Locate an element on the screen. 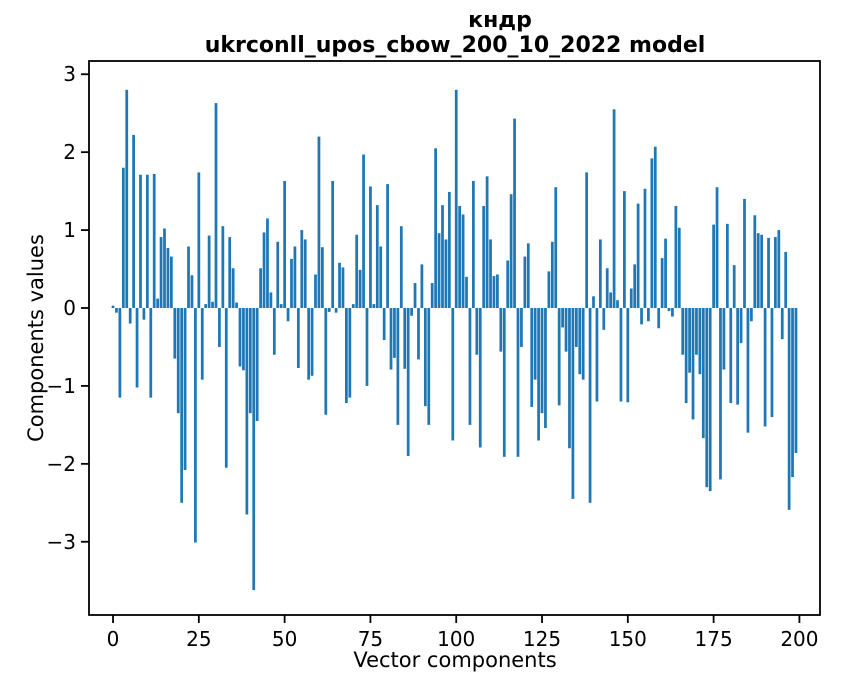 The image size is (847, 696). y-axis-tick-label: −1 is located at coordinates (61, 386).